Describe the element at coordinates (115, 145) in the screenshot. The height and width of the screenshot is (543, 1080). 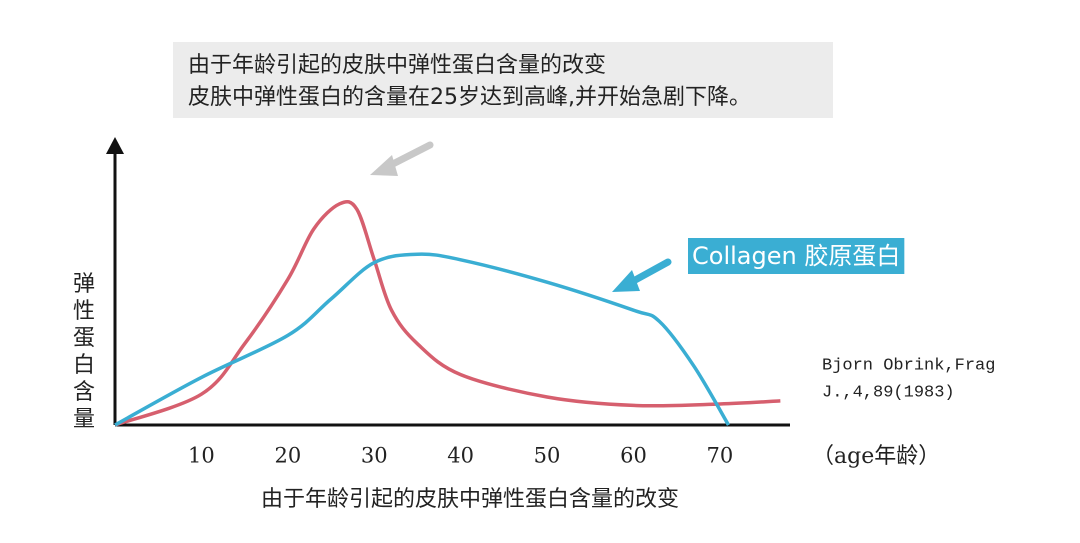
I see `y-axis-arrow` at that location.